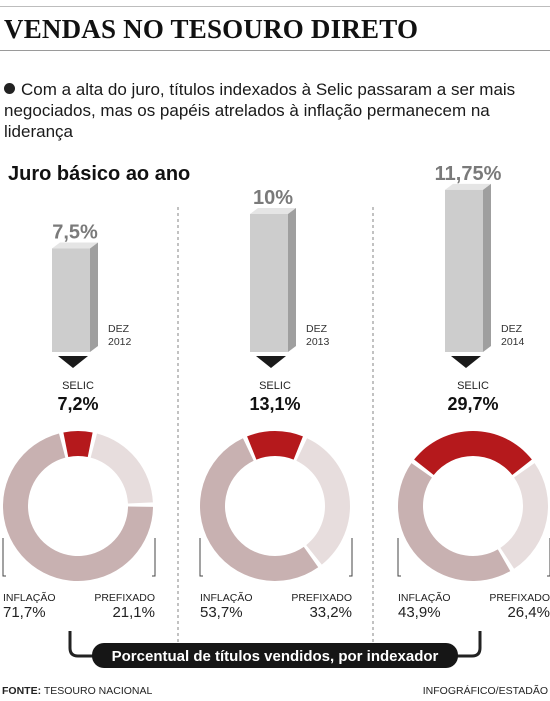  What do you see at coordinates (124, 598) in the screenshot?
I see `prefixado-category-label-1: PREFIXADO` at bounding box center [124, 598].